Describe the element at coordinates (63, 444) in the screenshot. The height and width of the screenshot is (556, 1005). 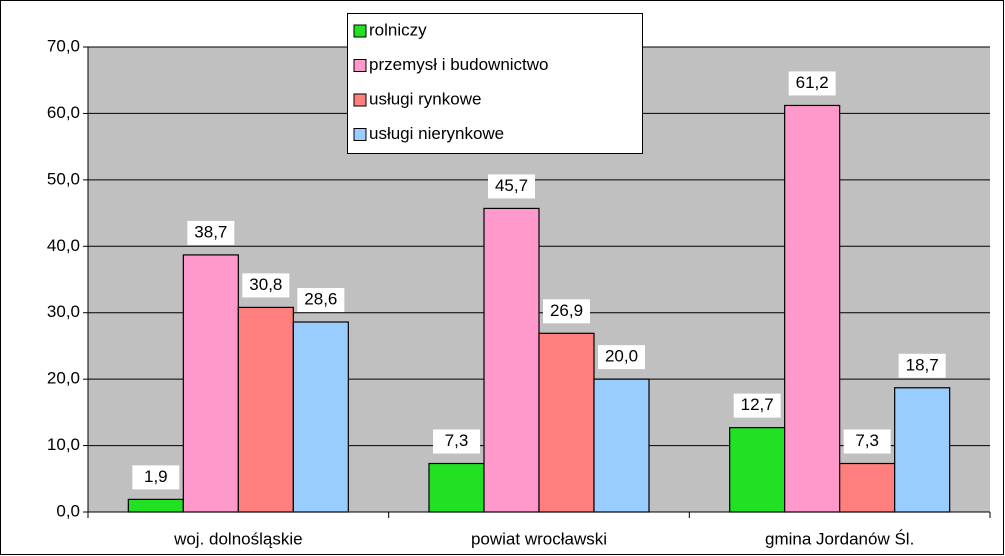
I see `y-tick-label: 10,0` at that location.